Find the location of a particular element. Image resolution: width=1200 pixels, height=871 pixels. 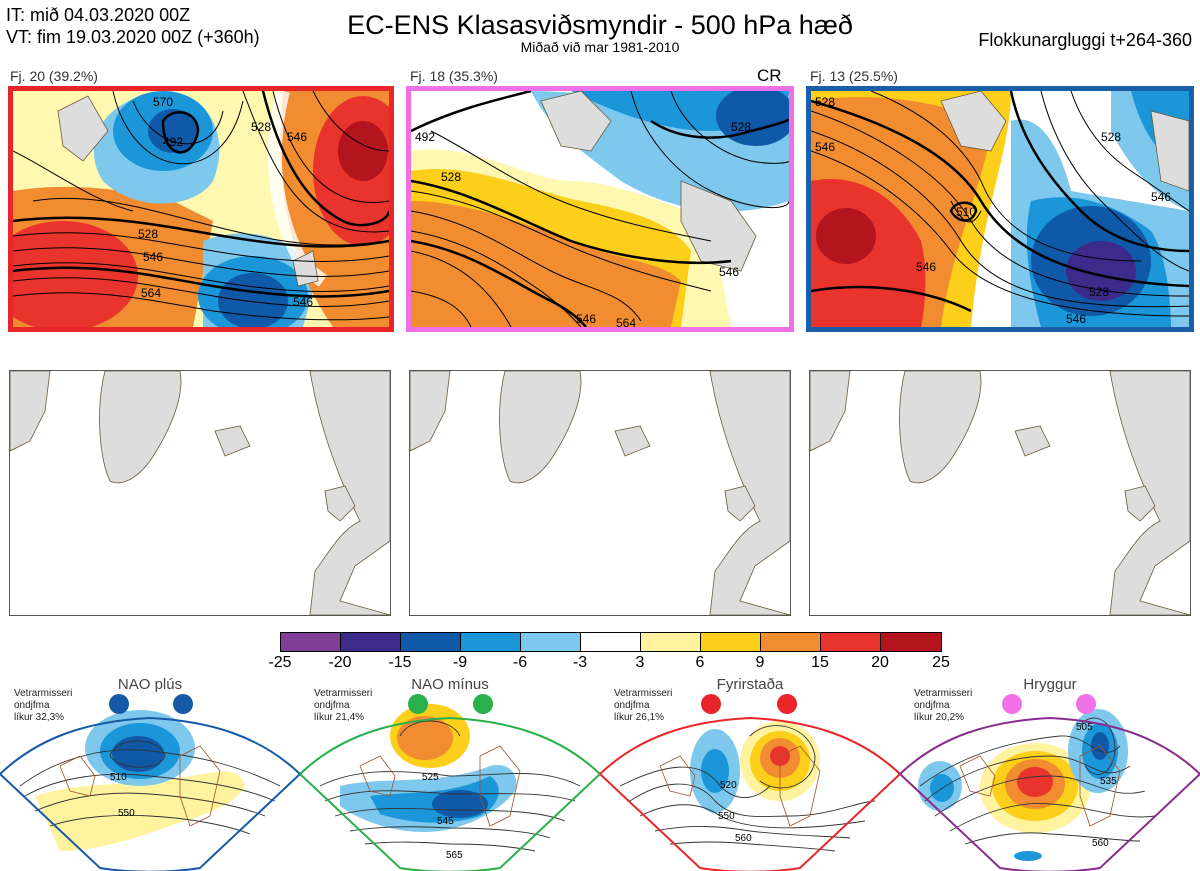

cluster-2-contour-a: 528 is located at coordinates (451, 177).